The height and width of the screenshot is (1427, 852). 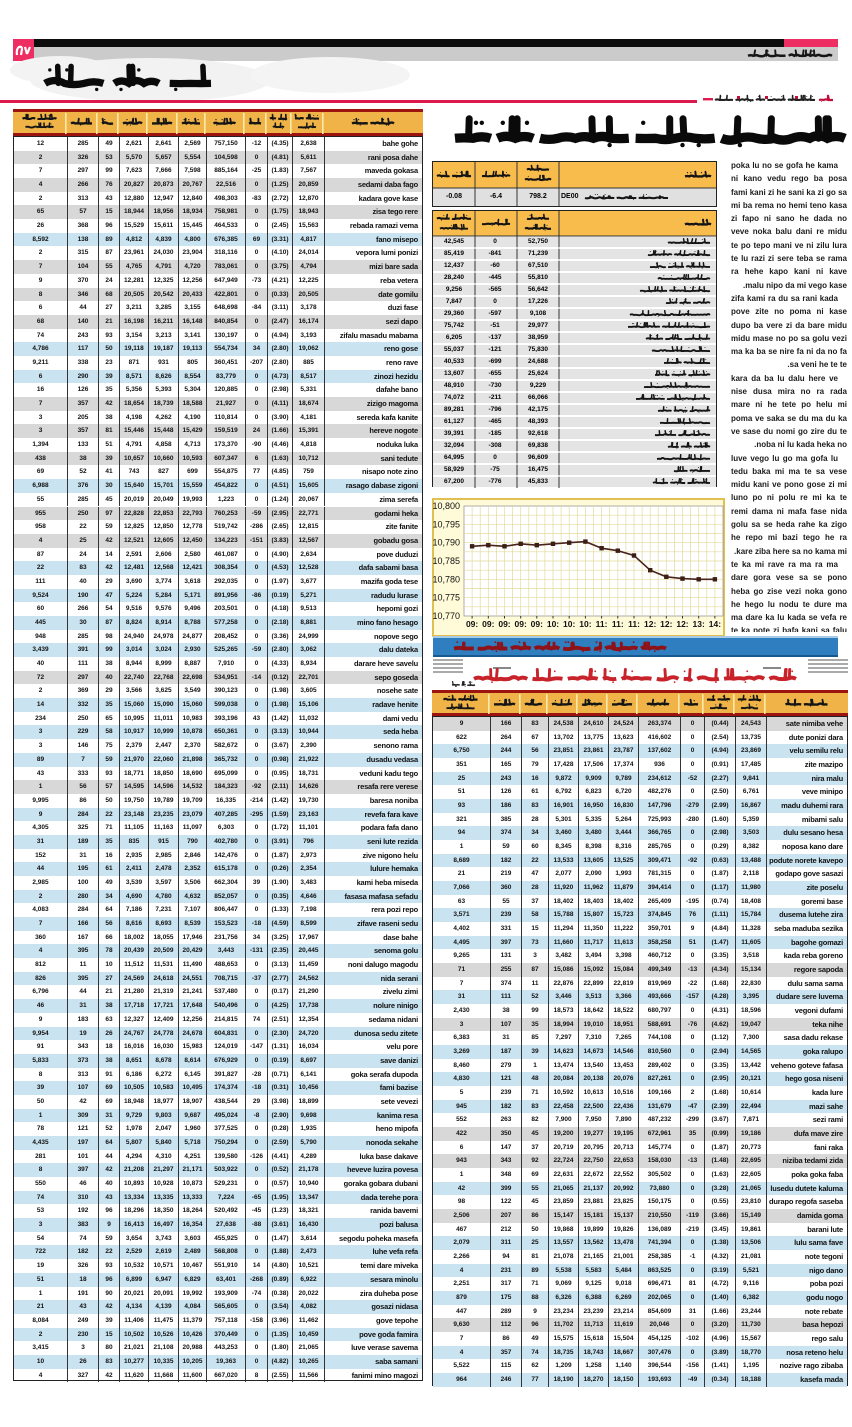 What do you see at coordinates (715, 624) in the screenshot?
I see `svg-text: 14:` at bounding box center [715, 624].